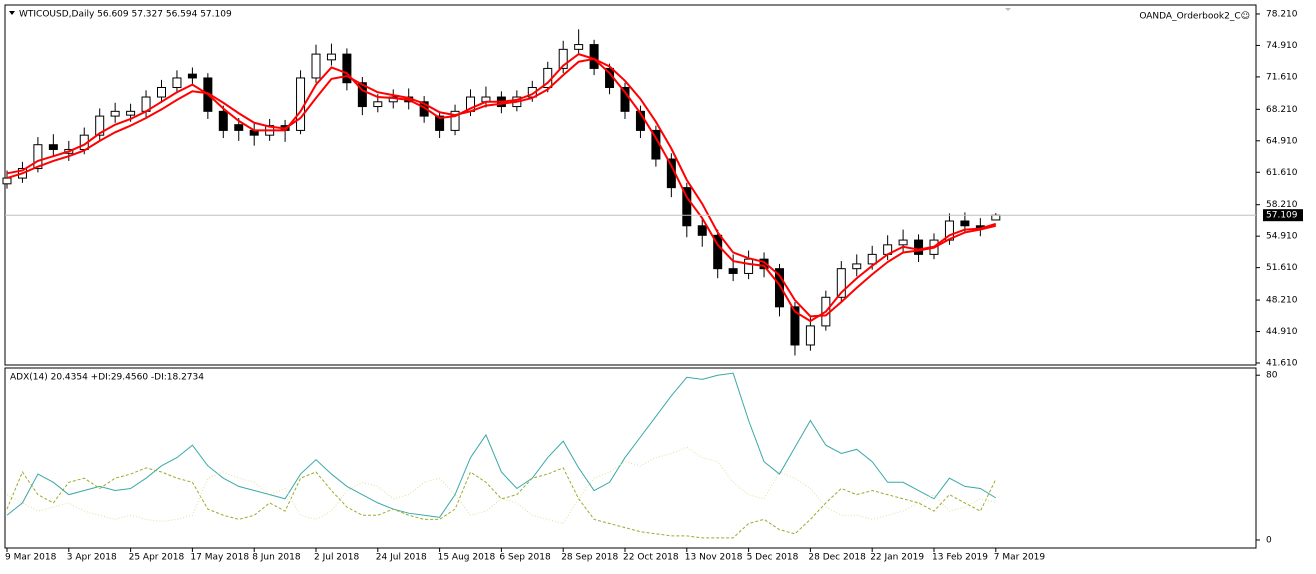 The width and height of the screenshot is (1316, 574). Describe the element at coordinates (219, 558) in the screenshot. I see `x-tick-label: 17 May 2018` at that location.